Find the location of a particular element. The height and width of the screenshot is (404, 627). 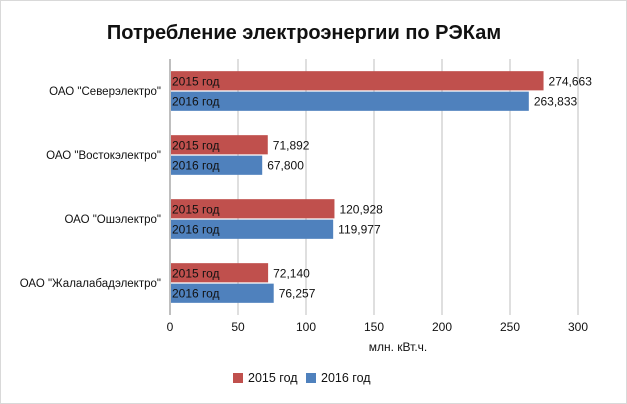

x-axis-title: млн. кВт.ч. is located at coordinates (398, 347).